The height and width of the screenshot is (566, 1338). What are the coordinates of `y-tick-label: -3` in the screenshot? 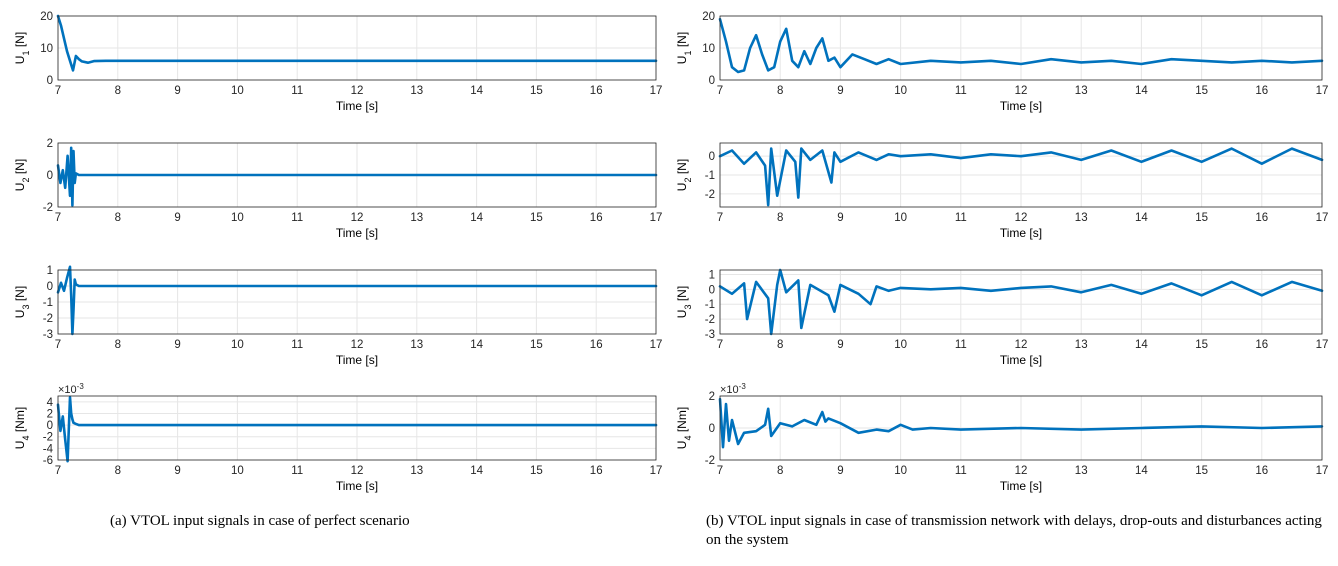 It's located at (710, 335).